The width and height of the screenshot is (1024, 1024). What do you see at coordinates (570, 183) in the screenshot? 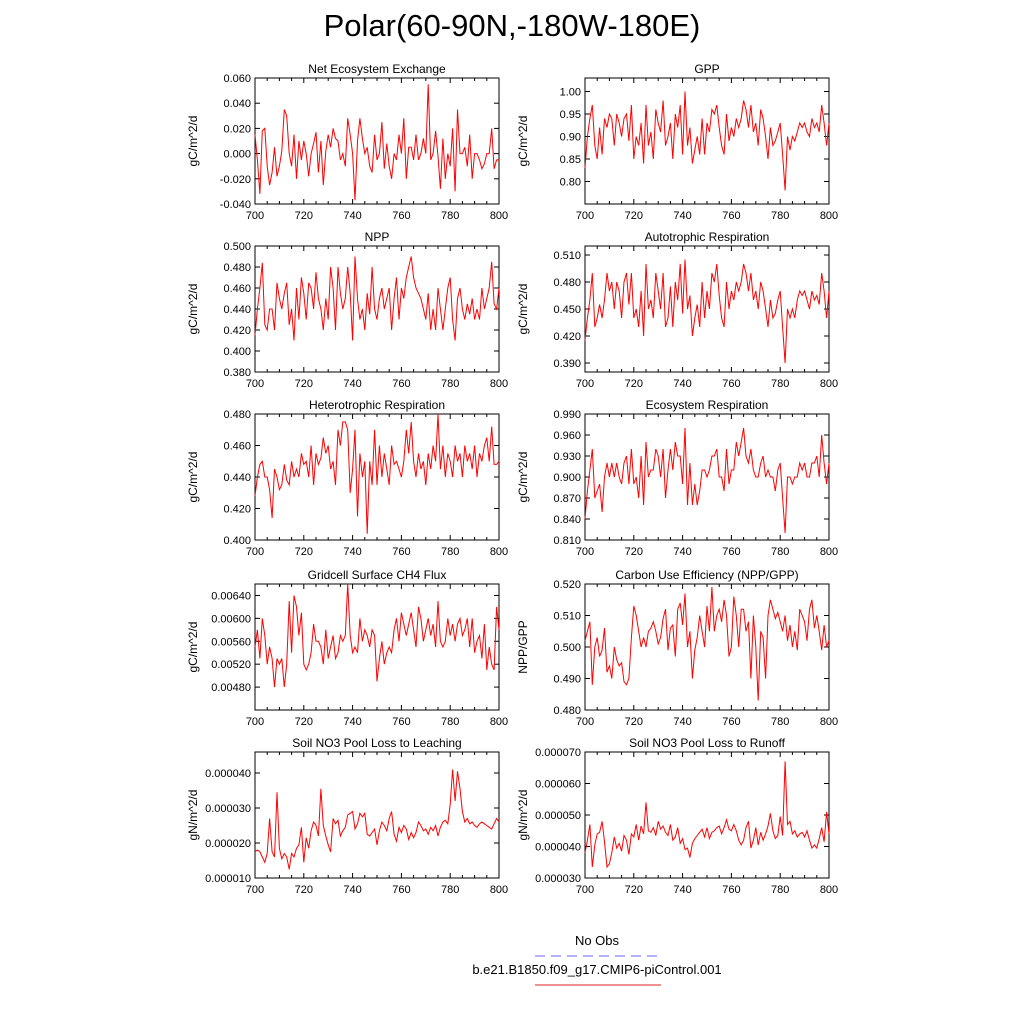
I see `y-tick-label: 0.80` at bounding box center [570, 183].